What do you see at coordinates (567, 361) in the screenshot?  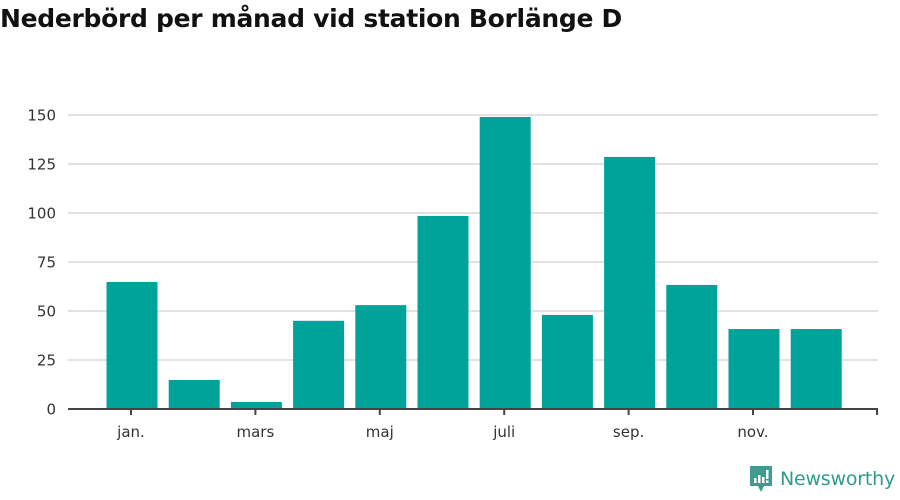 I see `bar-aug` at bounding box center [567, 361].